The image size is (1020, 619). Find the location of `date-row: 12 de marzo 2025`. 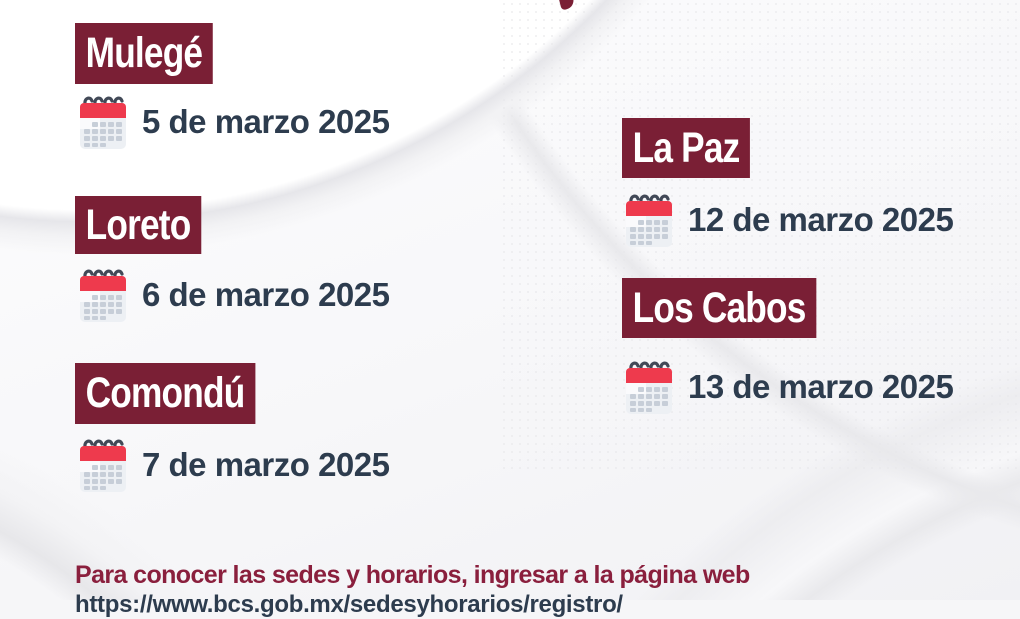

date-row: 12 de marzo 2025 is located at coordinates (789, 220).